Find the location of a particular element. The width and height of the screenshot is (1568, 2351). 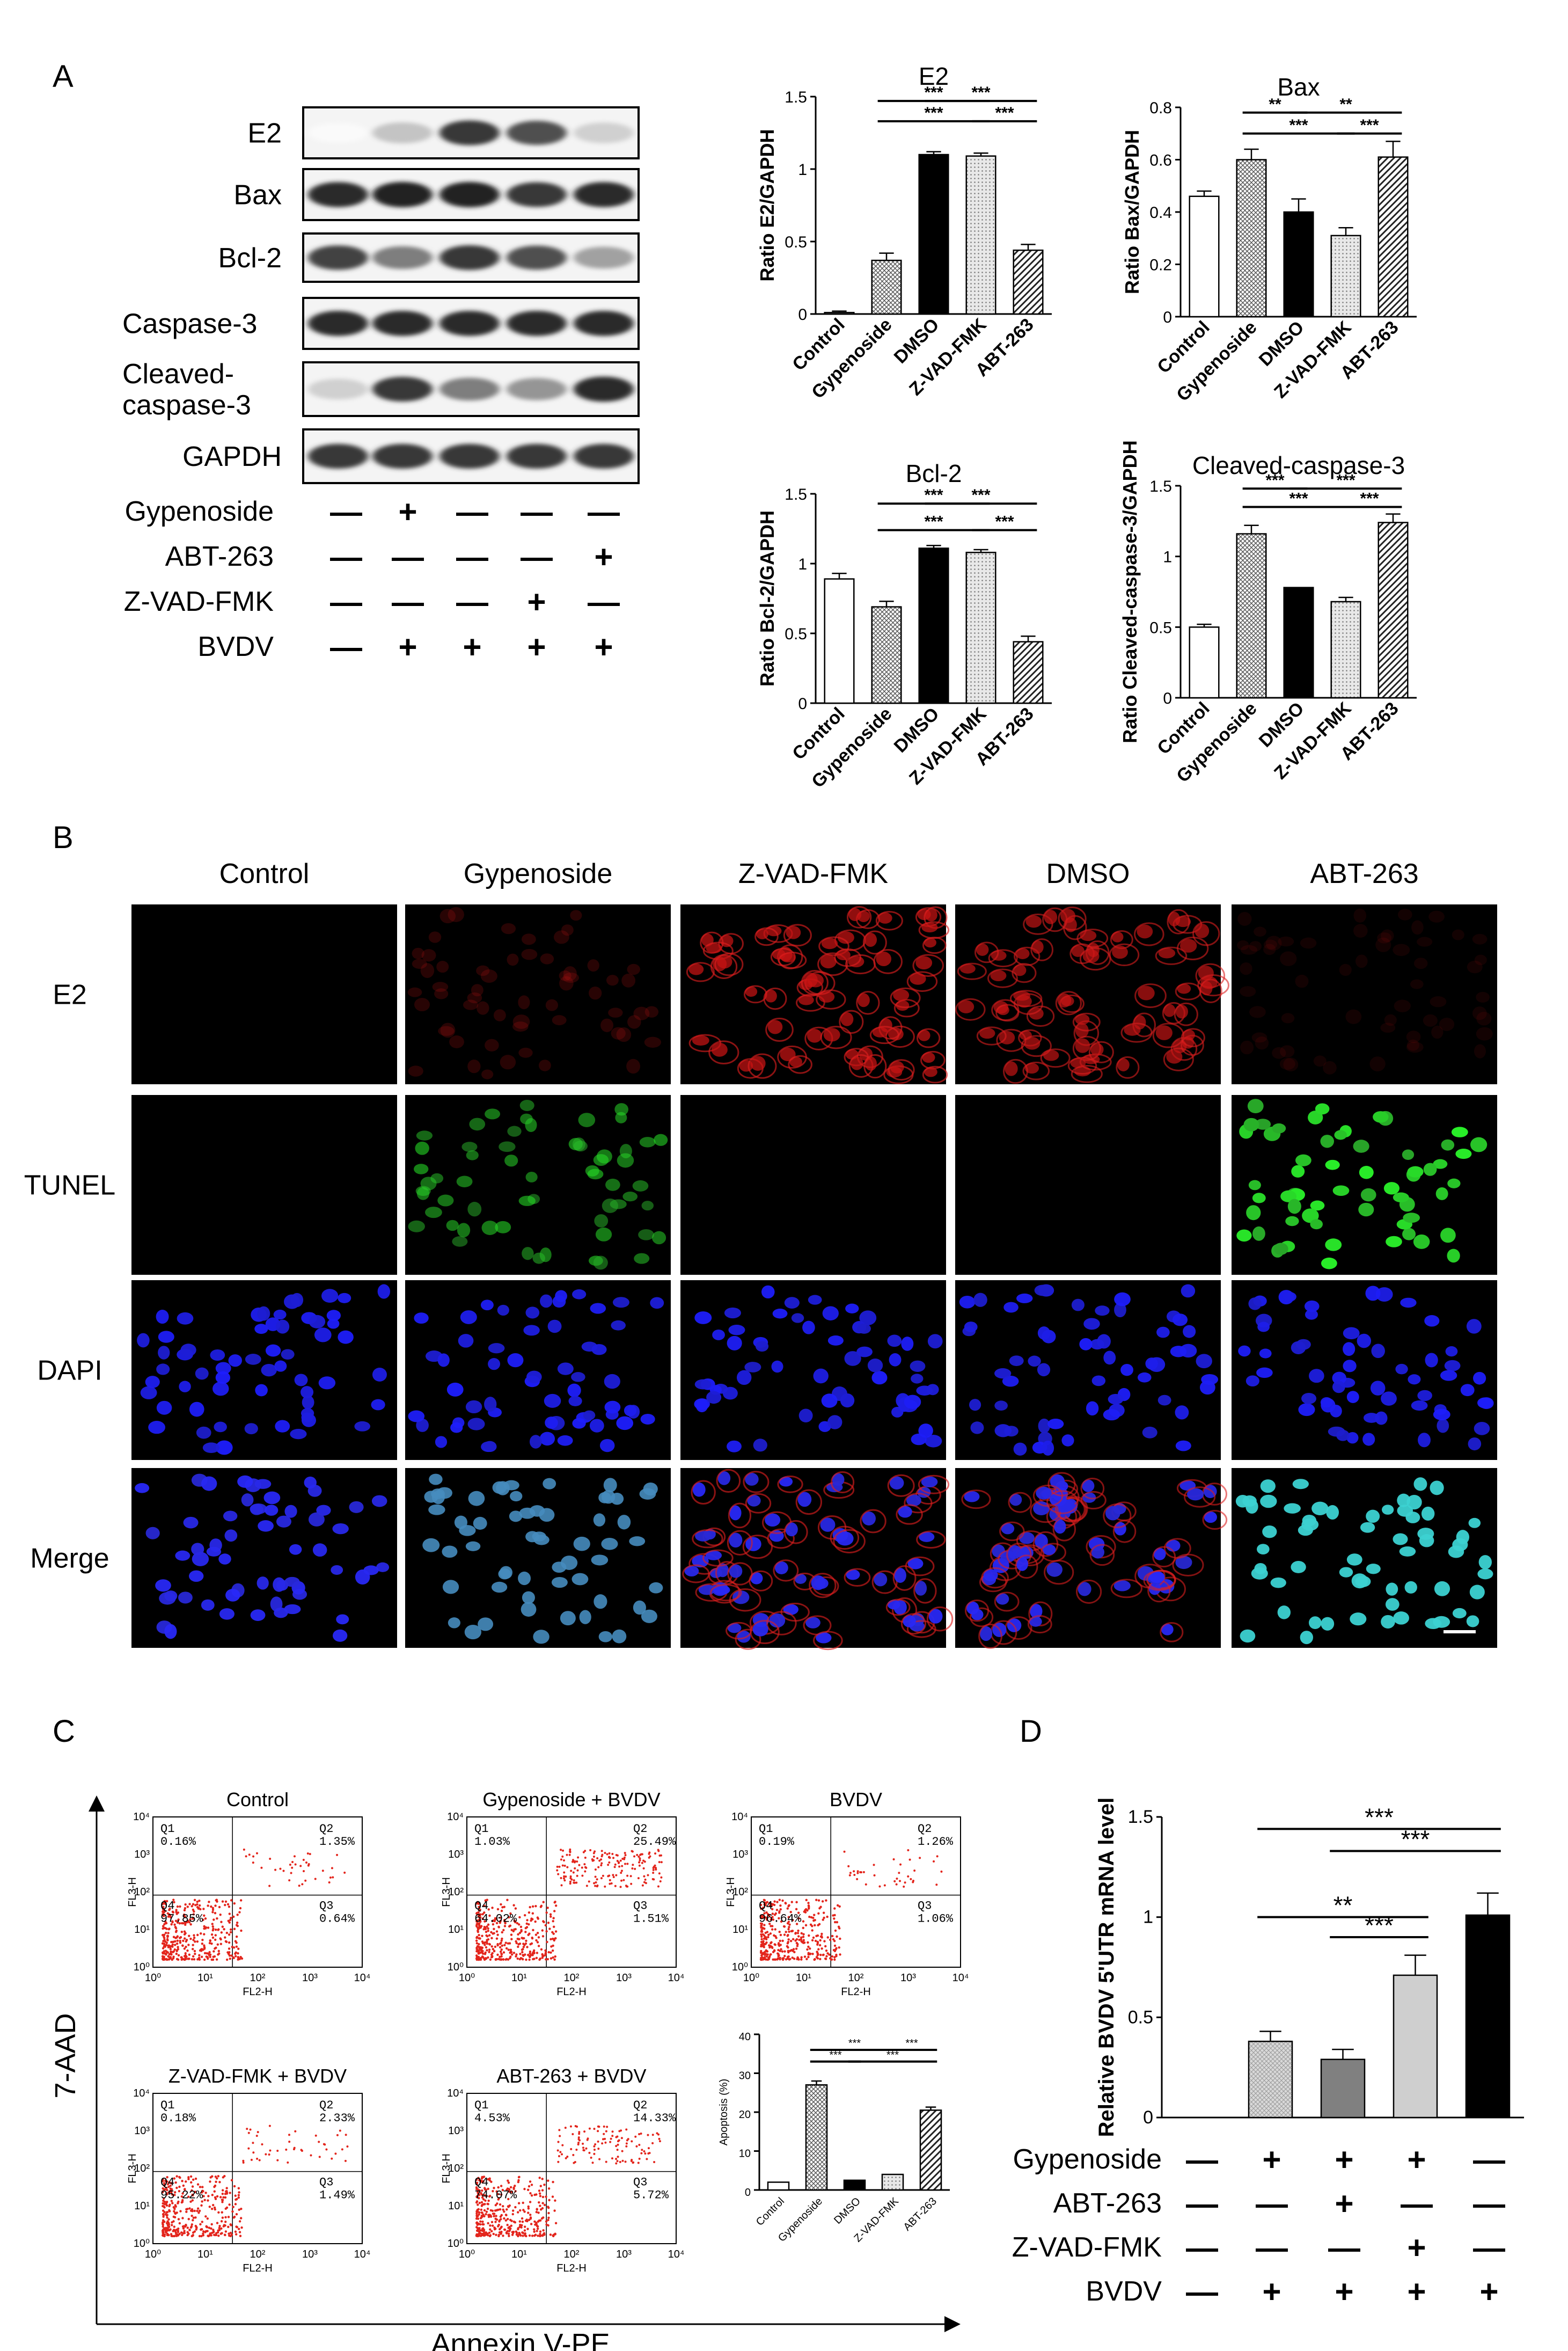

microscopy-column-label: Control is located at coordinates (264, 873).